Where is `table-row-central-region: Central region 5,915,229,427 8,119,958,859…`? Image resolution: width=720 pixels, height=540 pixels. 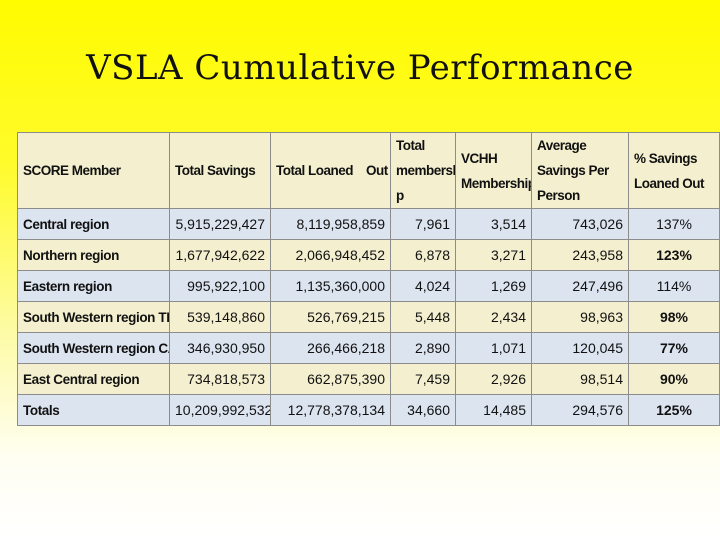 table-row-central-region: Central region 5,915,229,427 8,119,958,859… is located at coordinates (368, 224).